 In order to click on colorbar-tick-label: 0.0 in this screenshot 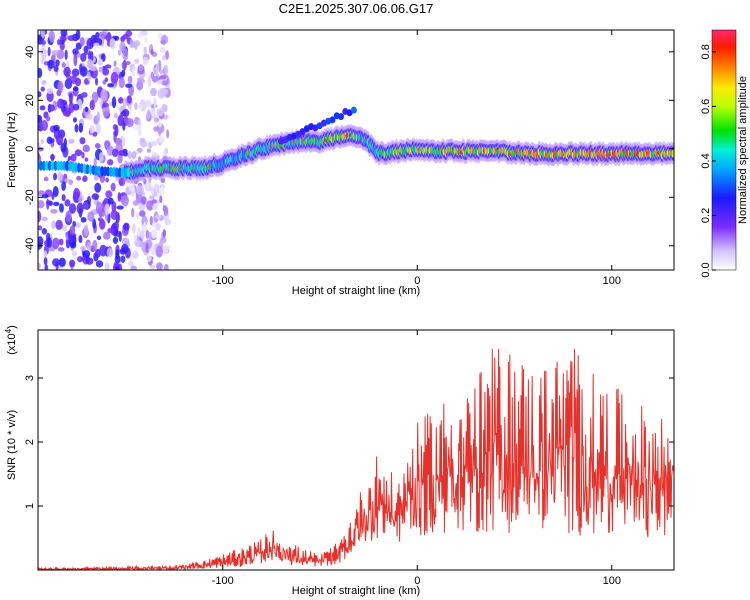, I will do `click(706, 269)`.